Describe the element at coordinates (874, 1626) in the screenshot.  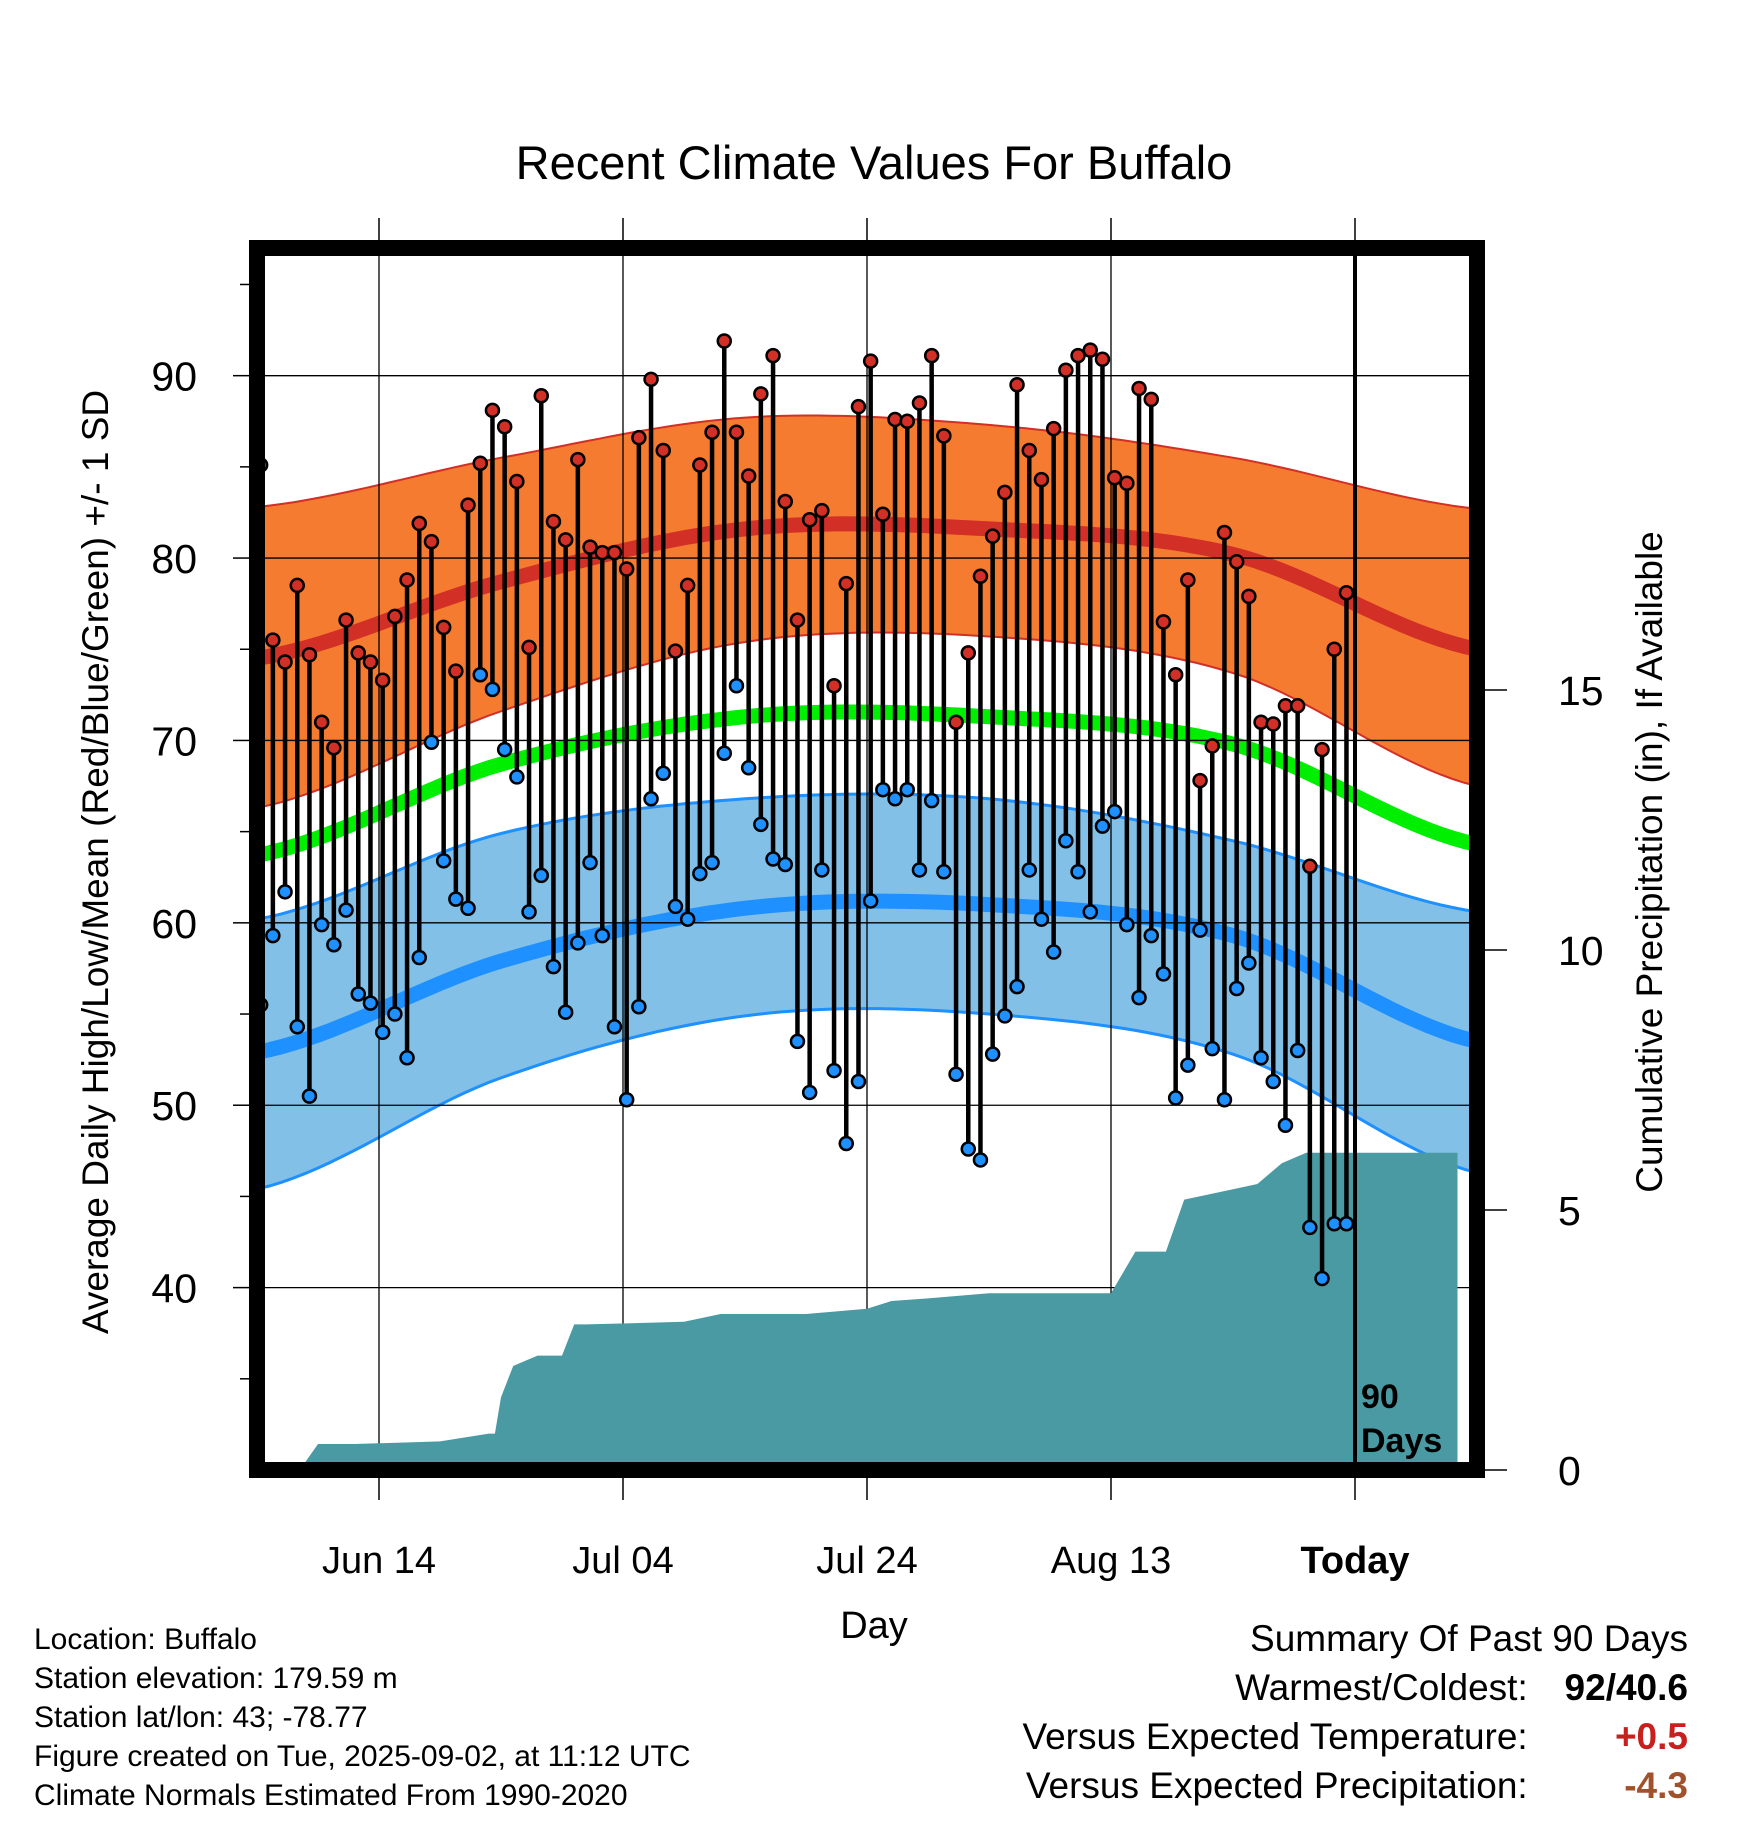
I see `x-axis-label: Day` at that location.